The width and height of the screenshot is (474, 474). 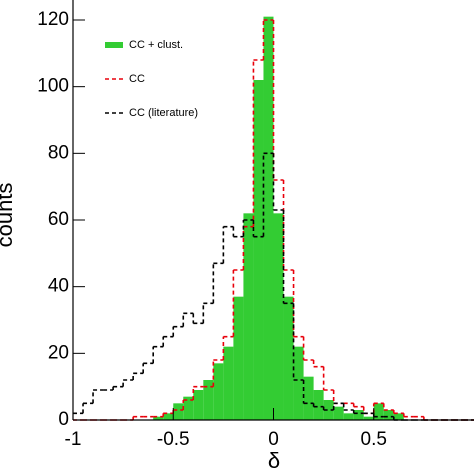 What do you see at coordinates (273, 439) in the screenshot?
I see `x-tick-label: 0` at bounding box center [273, 439].